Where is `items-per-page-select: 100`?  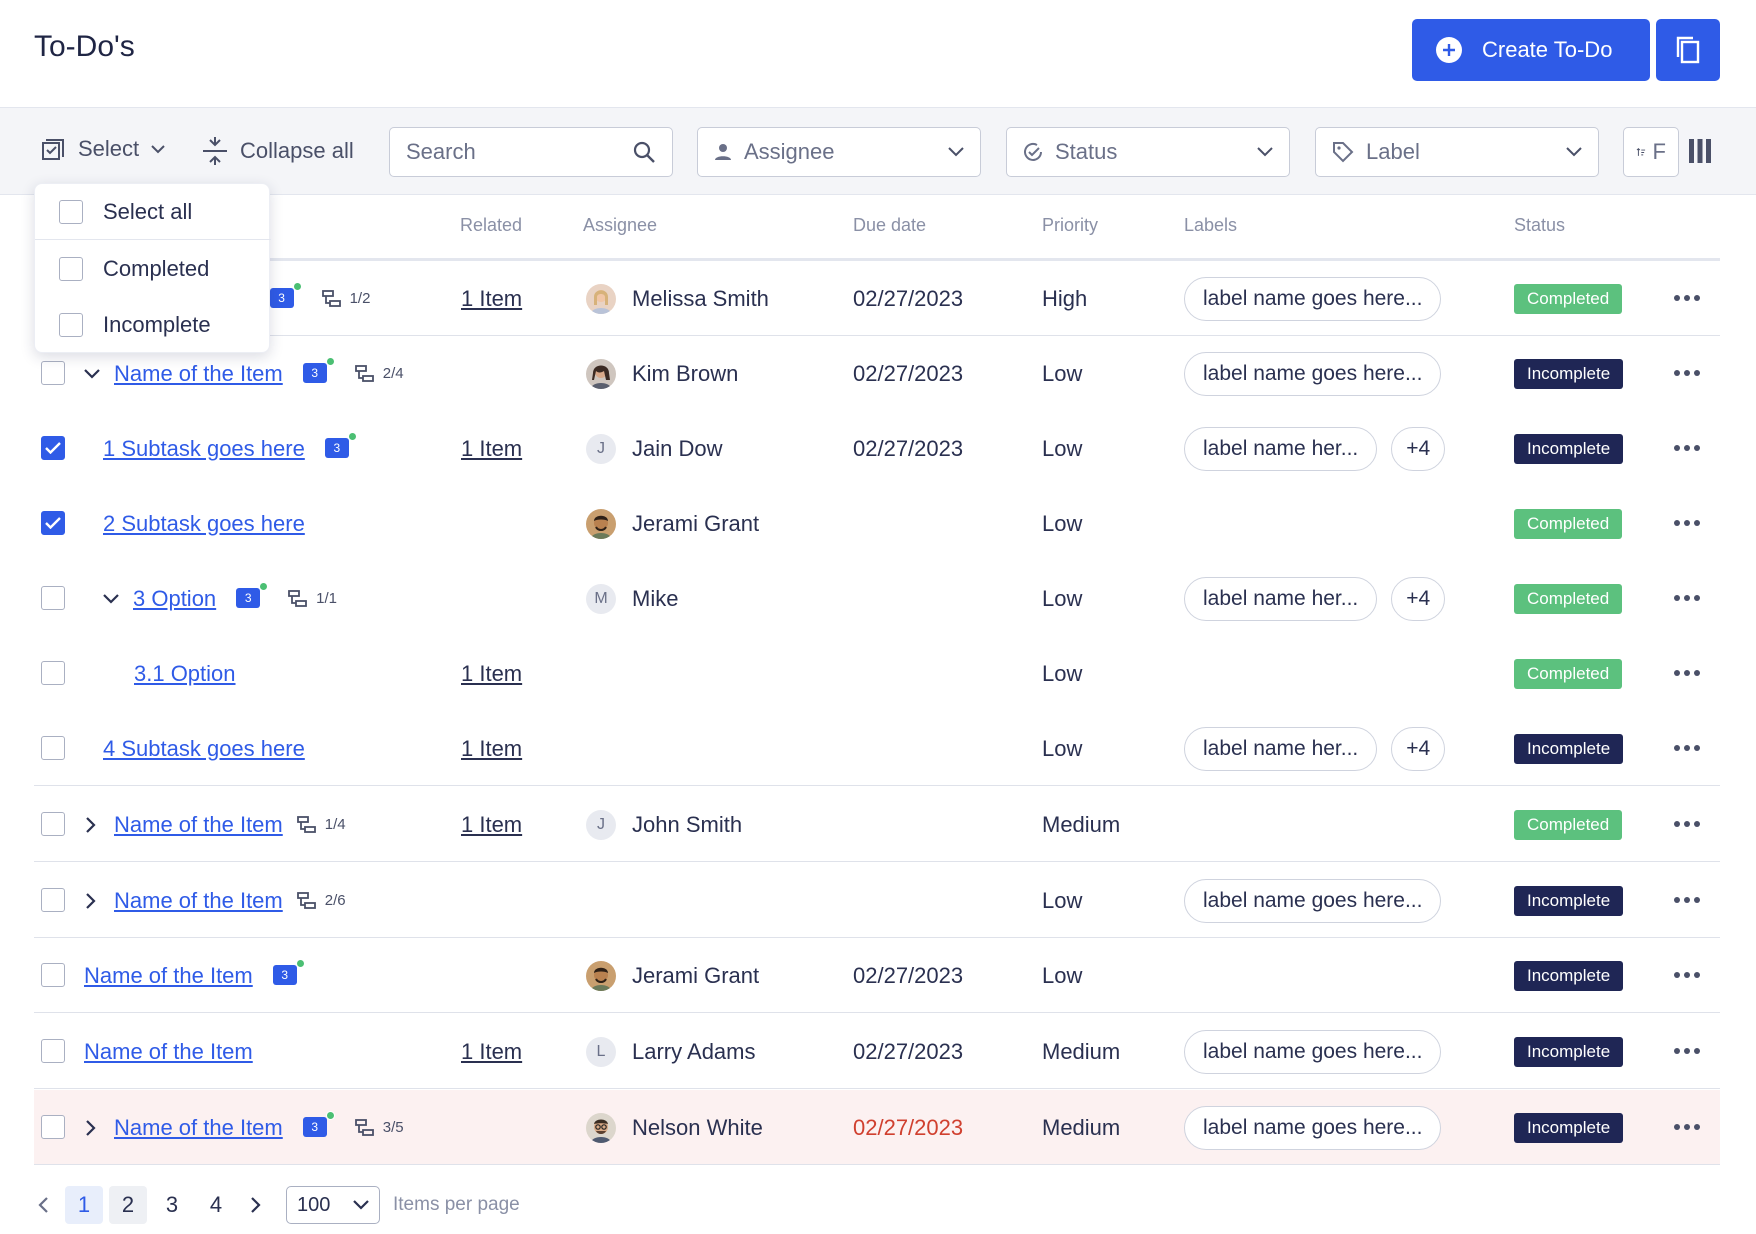
items-per-page-select: 100 is located at coordinates (333, 1205).